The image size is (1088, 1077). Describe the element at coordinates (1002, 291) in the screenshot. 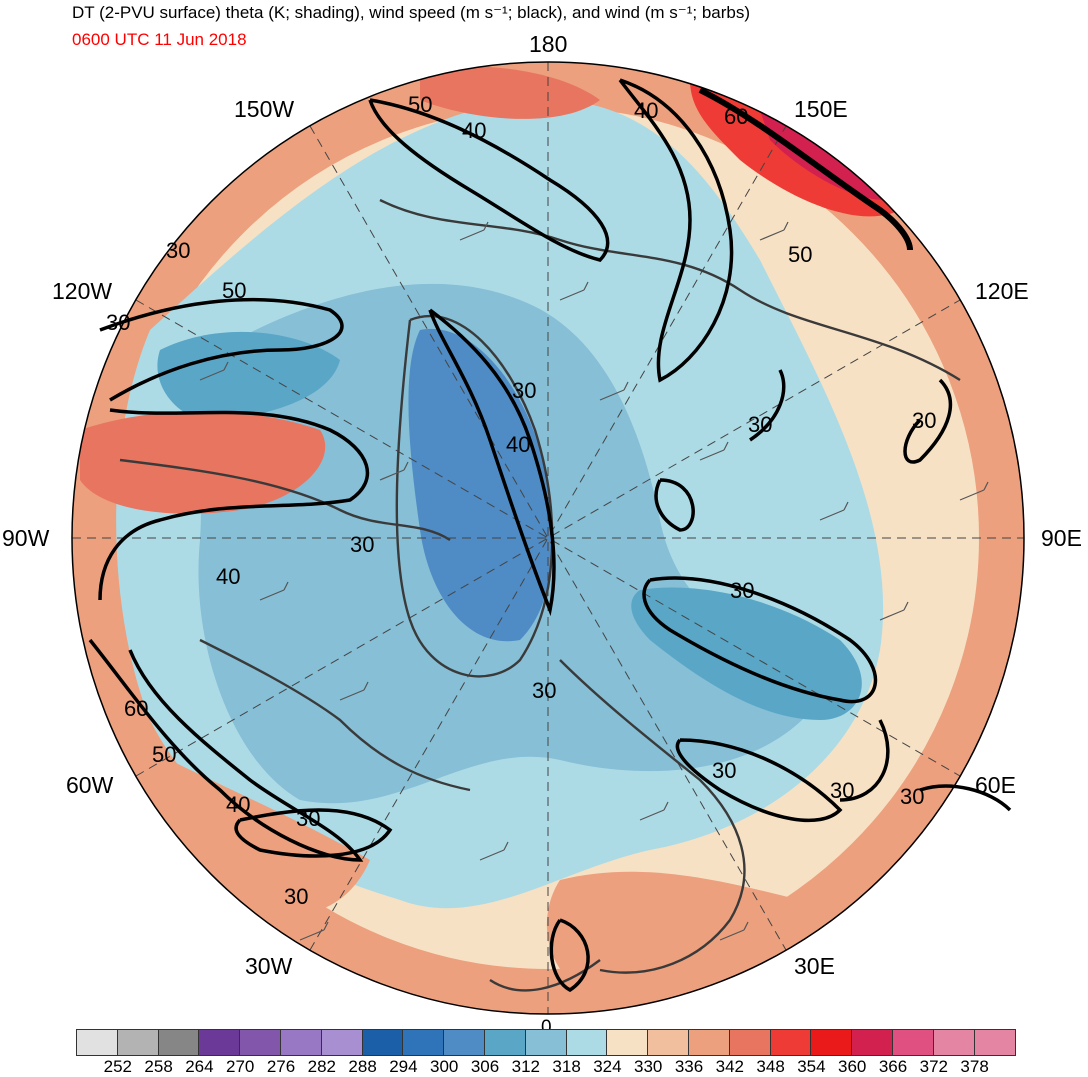

I see `lon-label-120e: 120E` at that location.